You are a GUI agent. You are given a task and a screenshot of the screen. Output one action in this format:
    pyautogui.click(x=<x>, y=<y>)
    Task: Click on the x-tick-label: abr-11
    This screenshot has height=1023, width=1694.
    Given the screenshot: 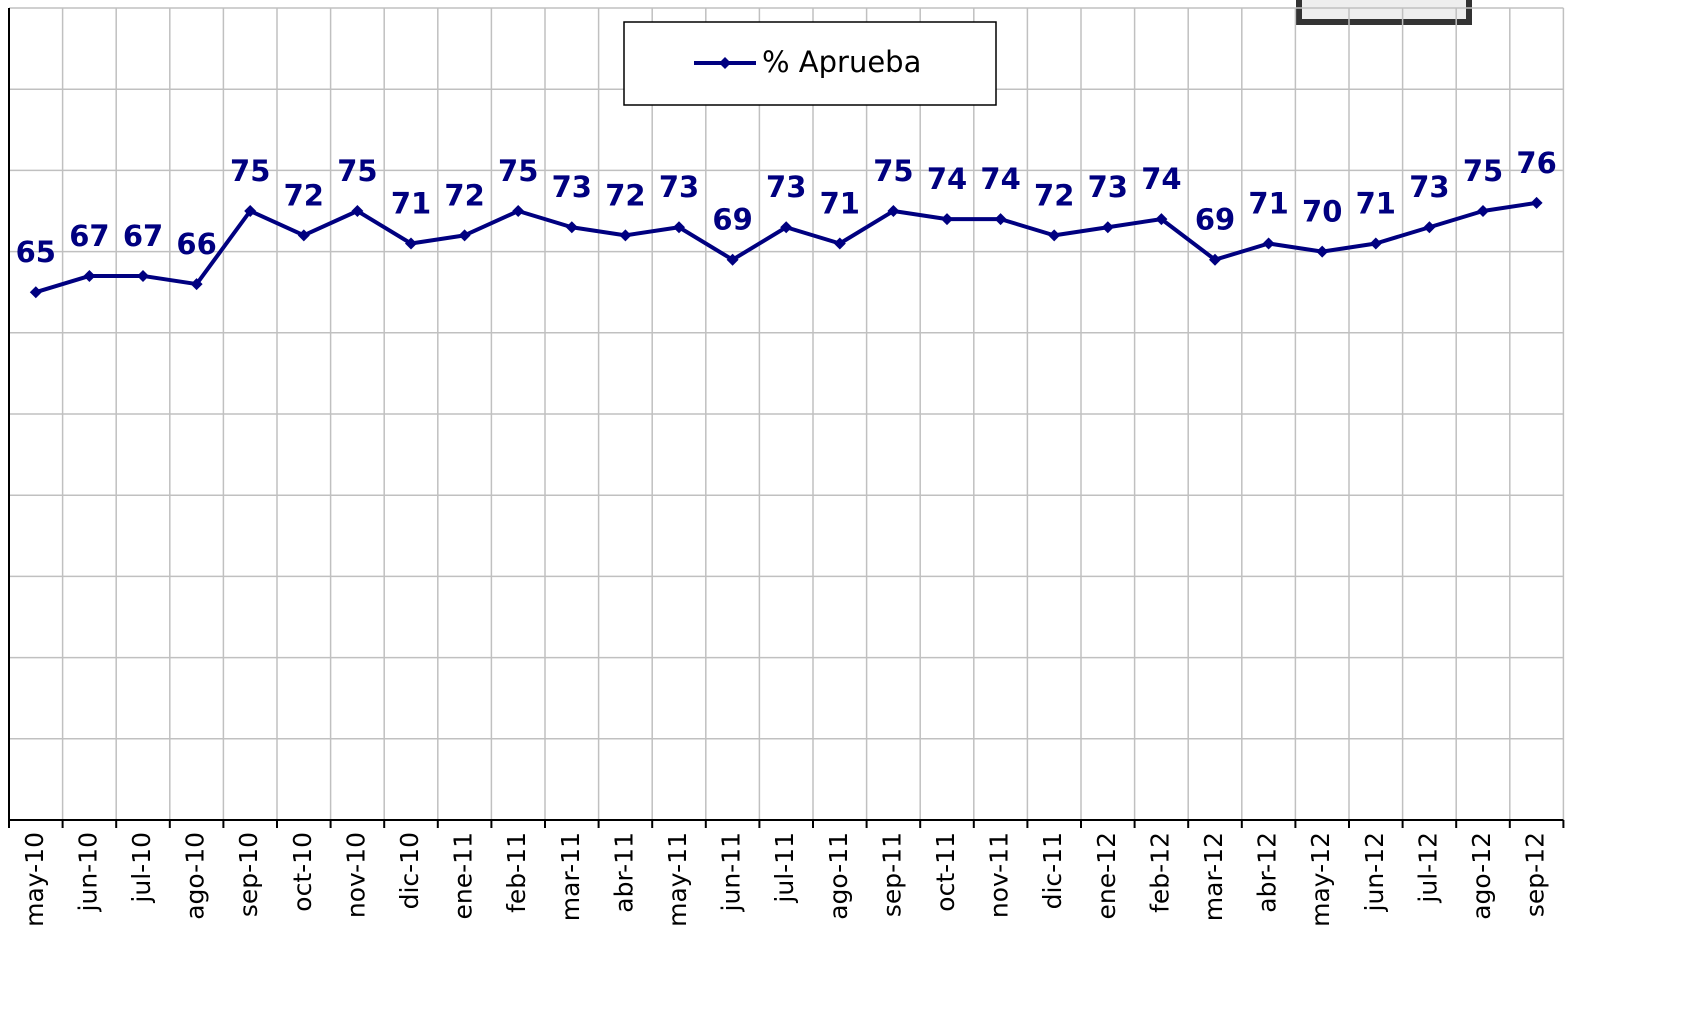 What is the action you would take?
    pyautogui.click(x=623, y=872)
    